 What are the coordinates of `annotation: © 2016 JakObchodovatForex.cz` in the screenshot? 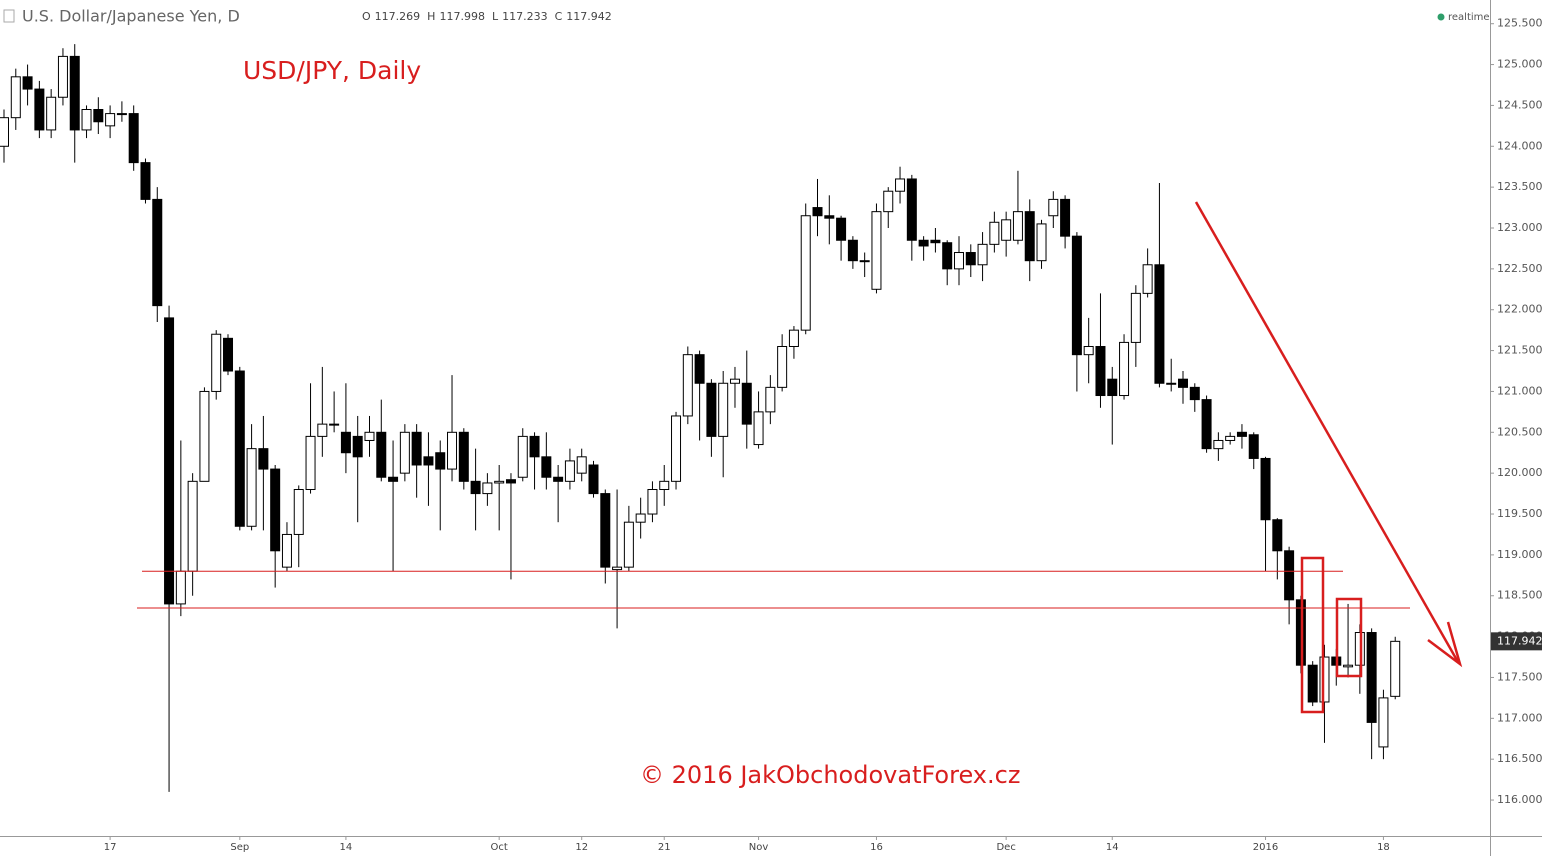 It's located at (830, 775).